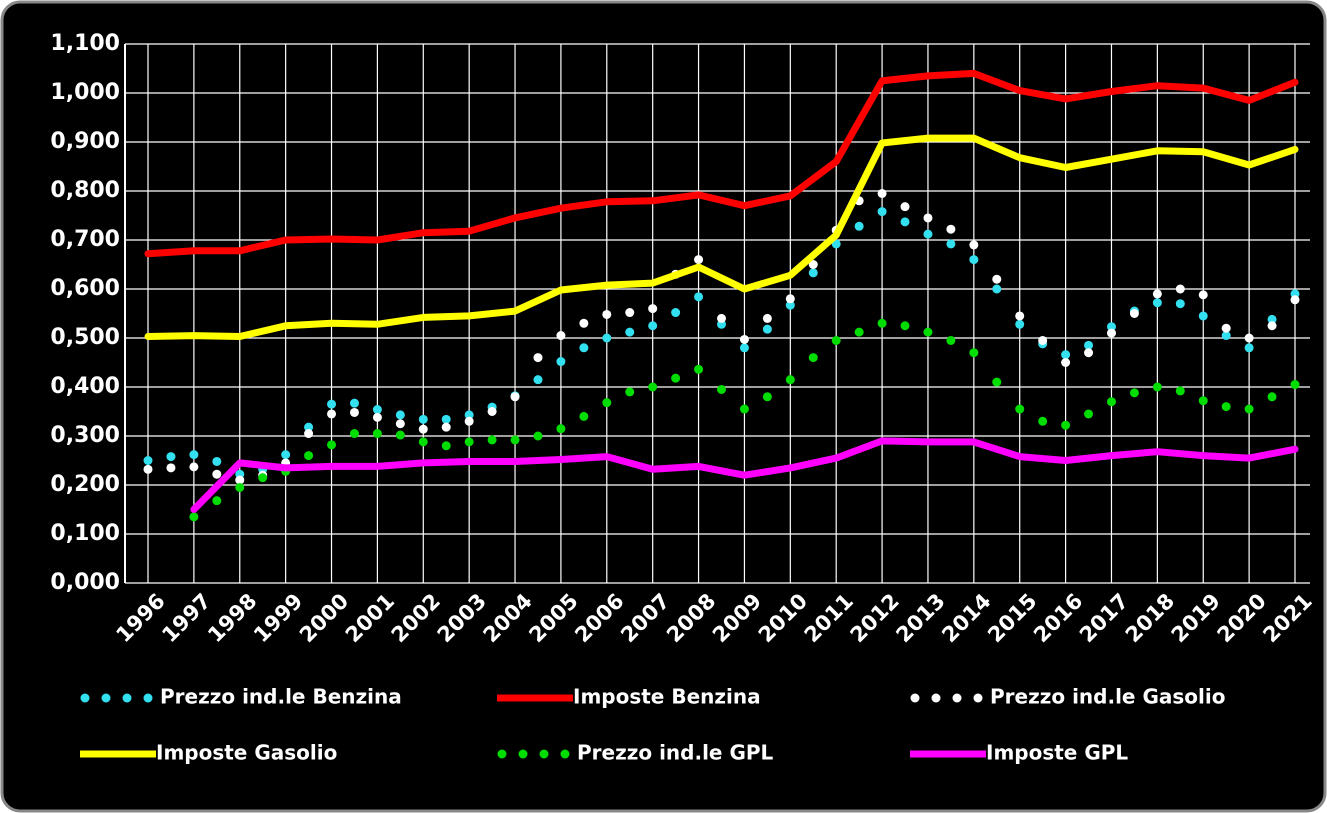 The image size is (1327, 813). What do you see at coordinates (85, 337) in the screenshot?
I see `y-tick-label: 0,500` at bounding box center [85, 337].